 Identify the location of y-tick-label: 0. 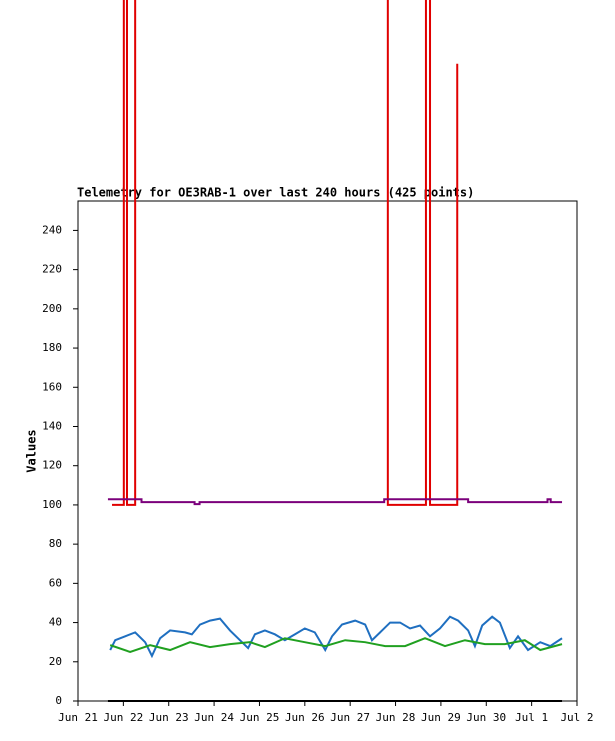
(58, 700).